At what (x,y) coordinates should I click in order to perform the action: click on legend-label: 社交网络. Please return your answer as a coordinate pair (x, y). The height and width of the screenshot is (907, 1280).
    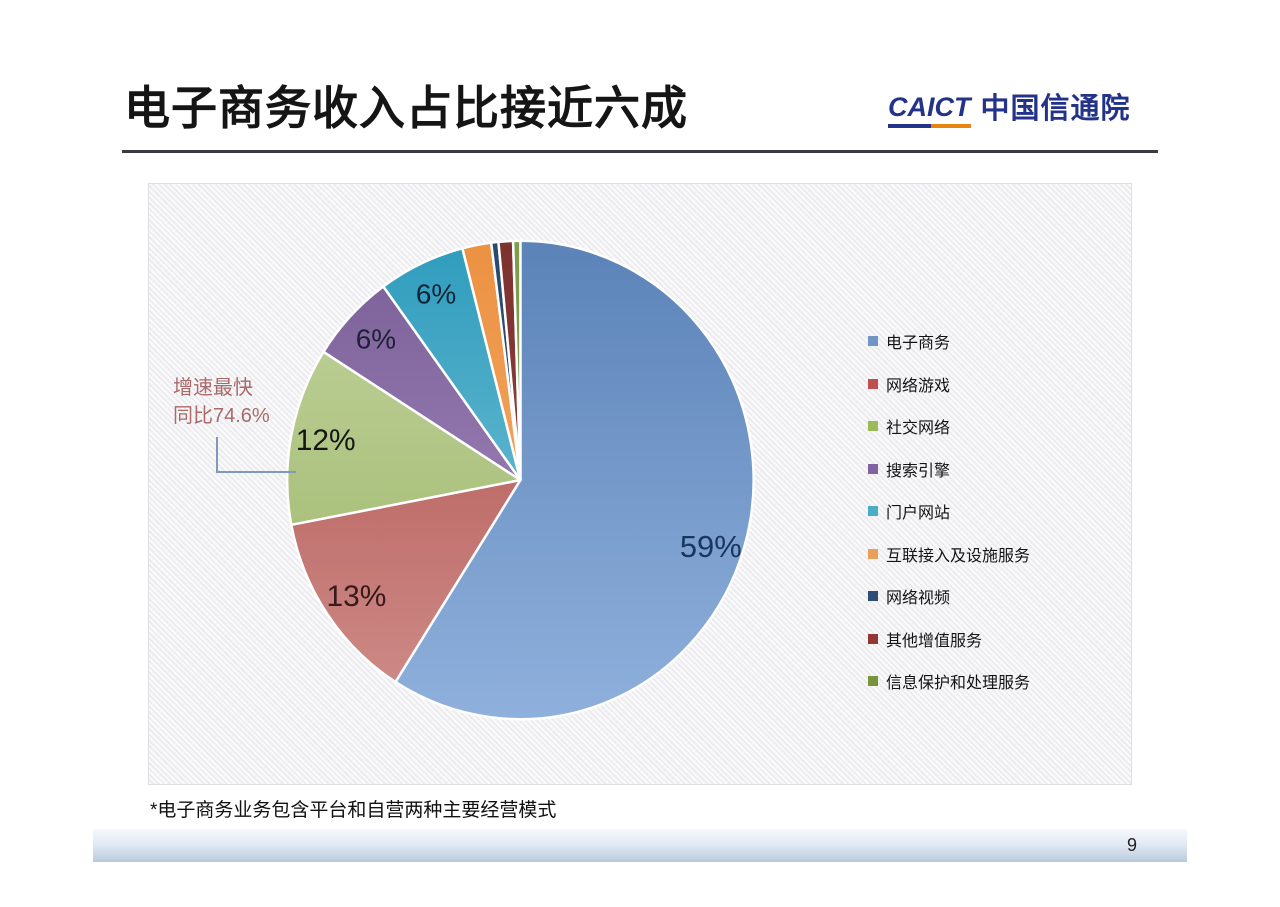
    Looking at the image, I should click on (918, 429).